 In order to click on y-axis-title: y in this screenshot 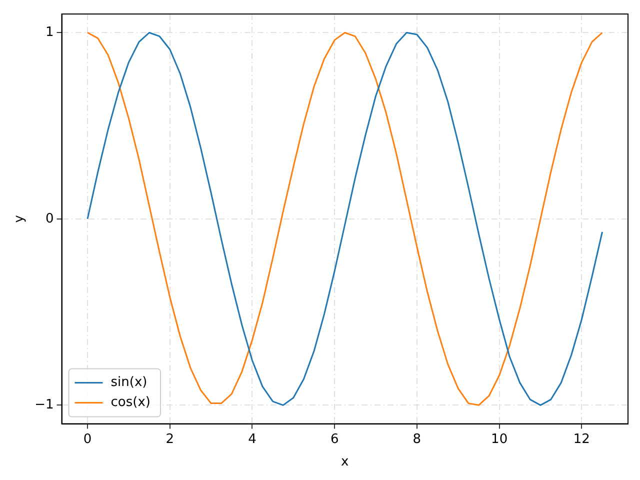, I will do `click(20, 218)`.